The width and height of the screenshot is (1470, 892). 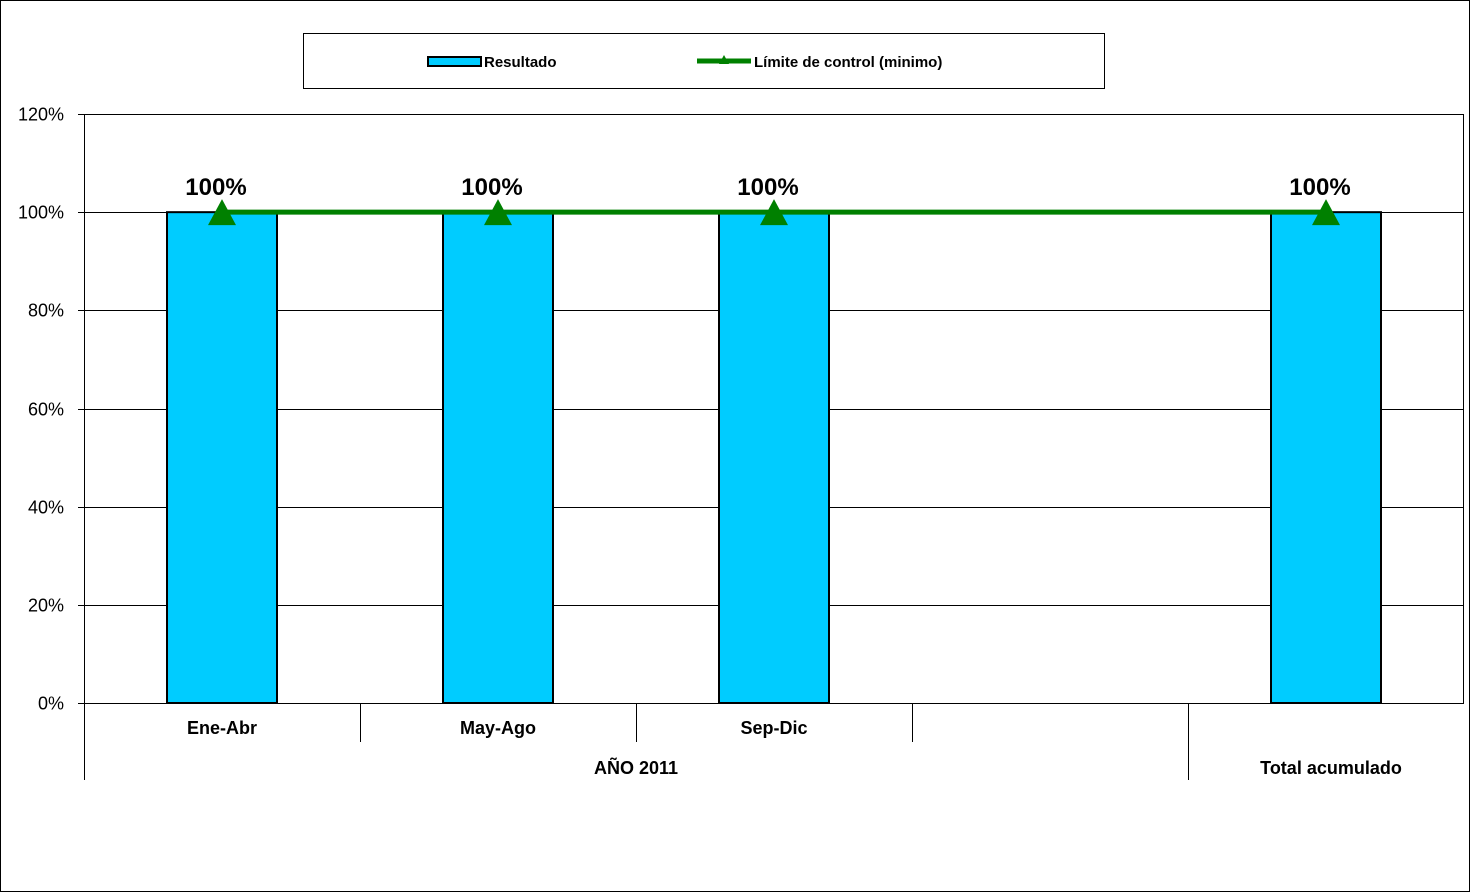 What do you see at coordinates (454, 61) in the screenshot?
I see `legend-swatch-resultado` at bounding box center [454, 61].